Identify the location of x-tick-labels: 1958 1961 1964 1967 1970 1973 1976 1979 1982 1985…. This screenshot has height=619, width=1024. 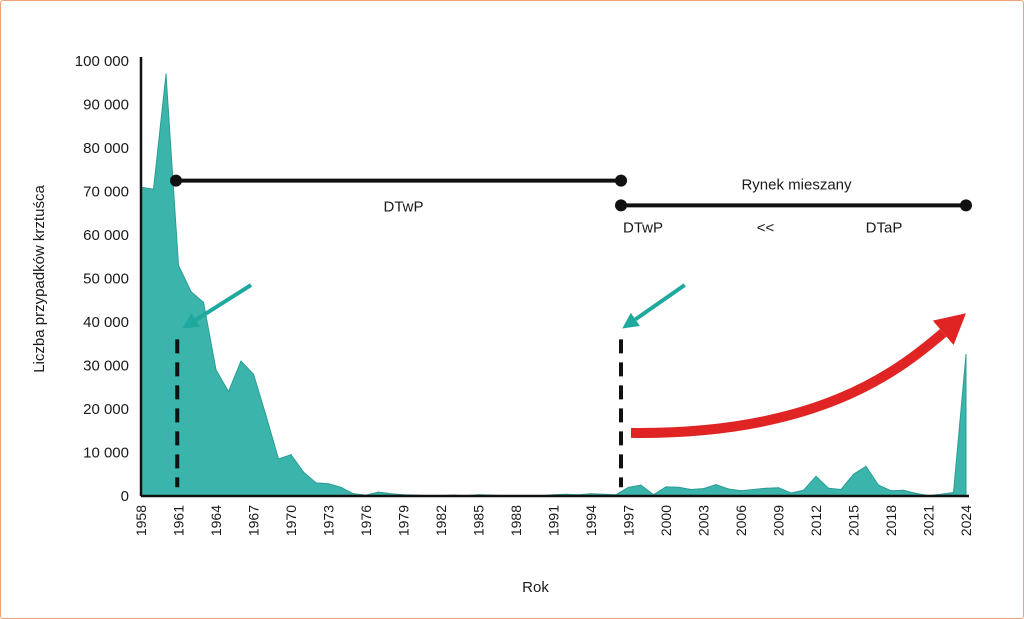
(553, 520).